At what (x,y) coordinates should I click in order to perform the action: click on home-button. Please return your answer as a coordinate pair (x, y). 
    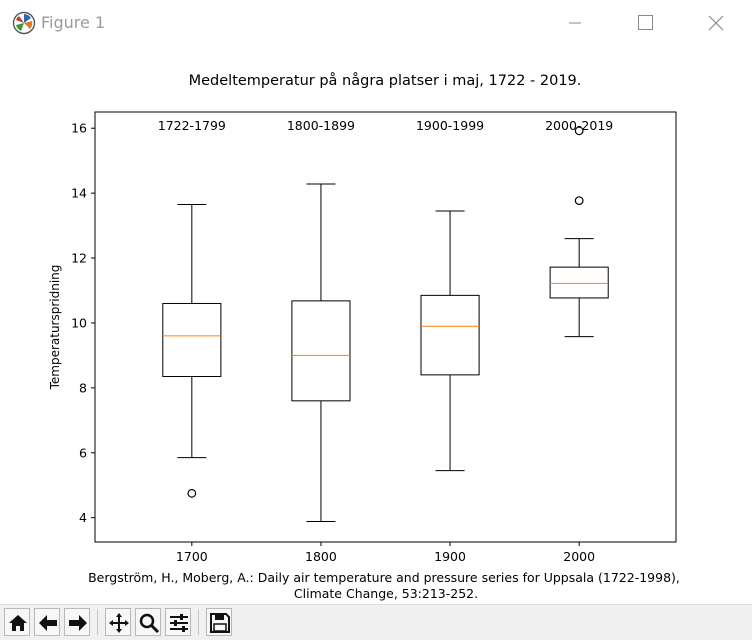
    Looking at the image, I should click on (17, 622).